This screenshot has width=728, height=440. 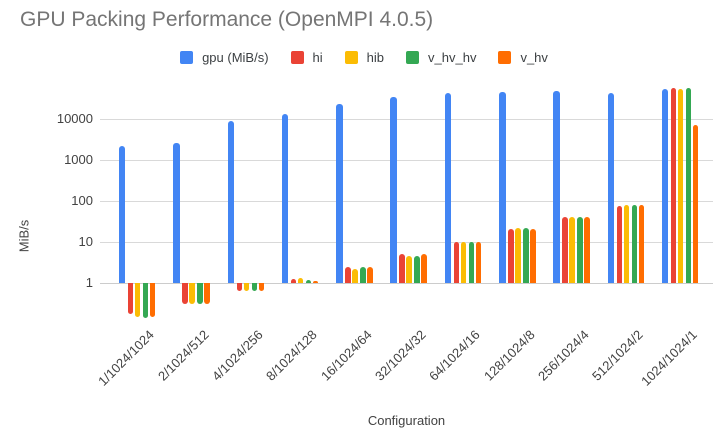 What do you see at coordinates (454, 355) in the screenshot?
I see `x-tick-label-64-1024-16: 64/1024/16` at bounding box center [454, 355].